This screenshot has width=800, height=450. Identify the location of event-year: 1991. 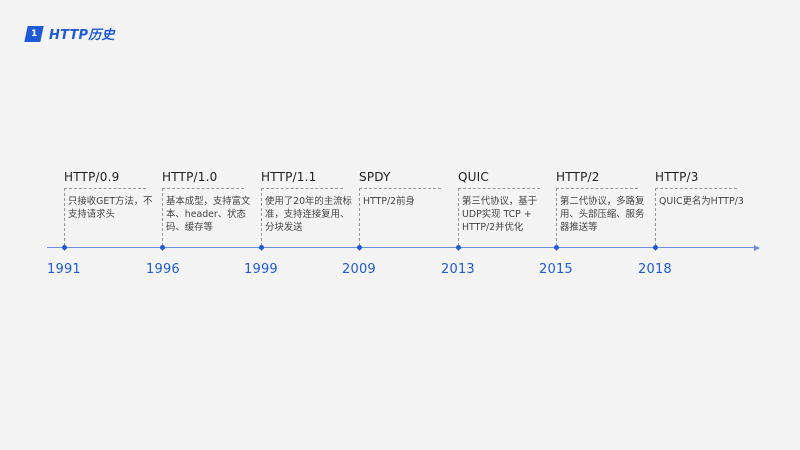
(64, 269).